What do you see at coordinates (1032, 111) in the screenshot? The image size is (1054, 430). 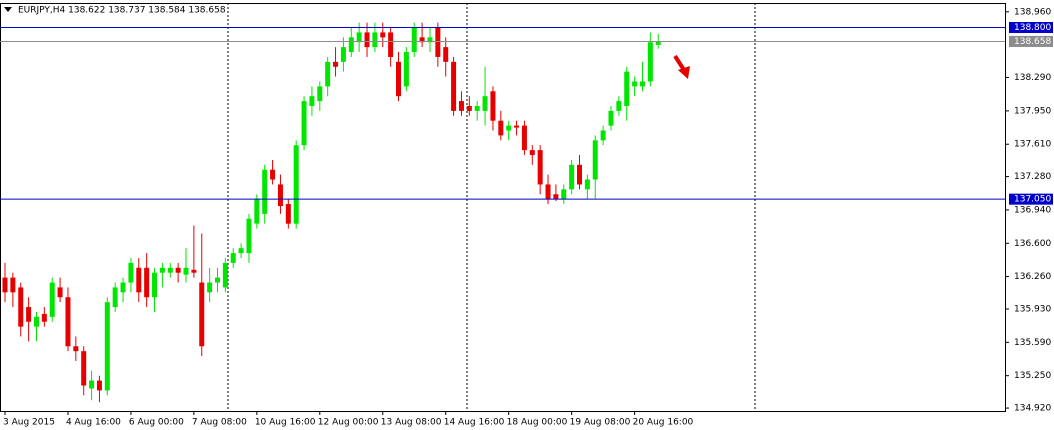 I see `y-tick-label: 137.950` at bounding box center [1032, 111].